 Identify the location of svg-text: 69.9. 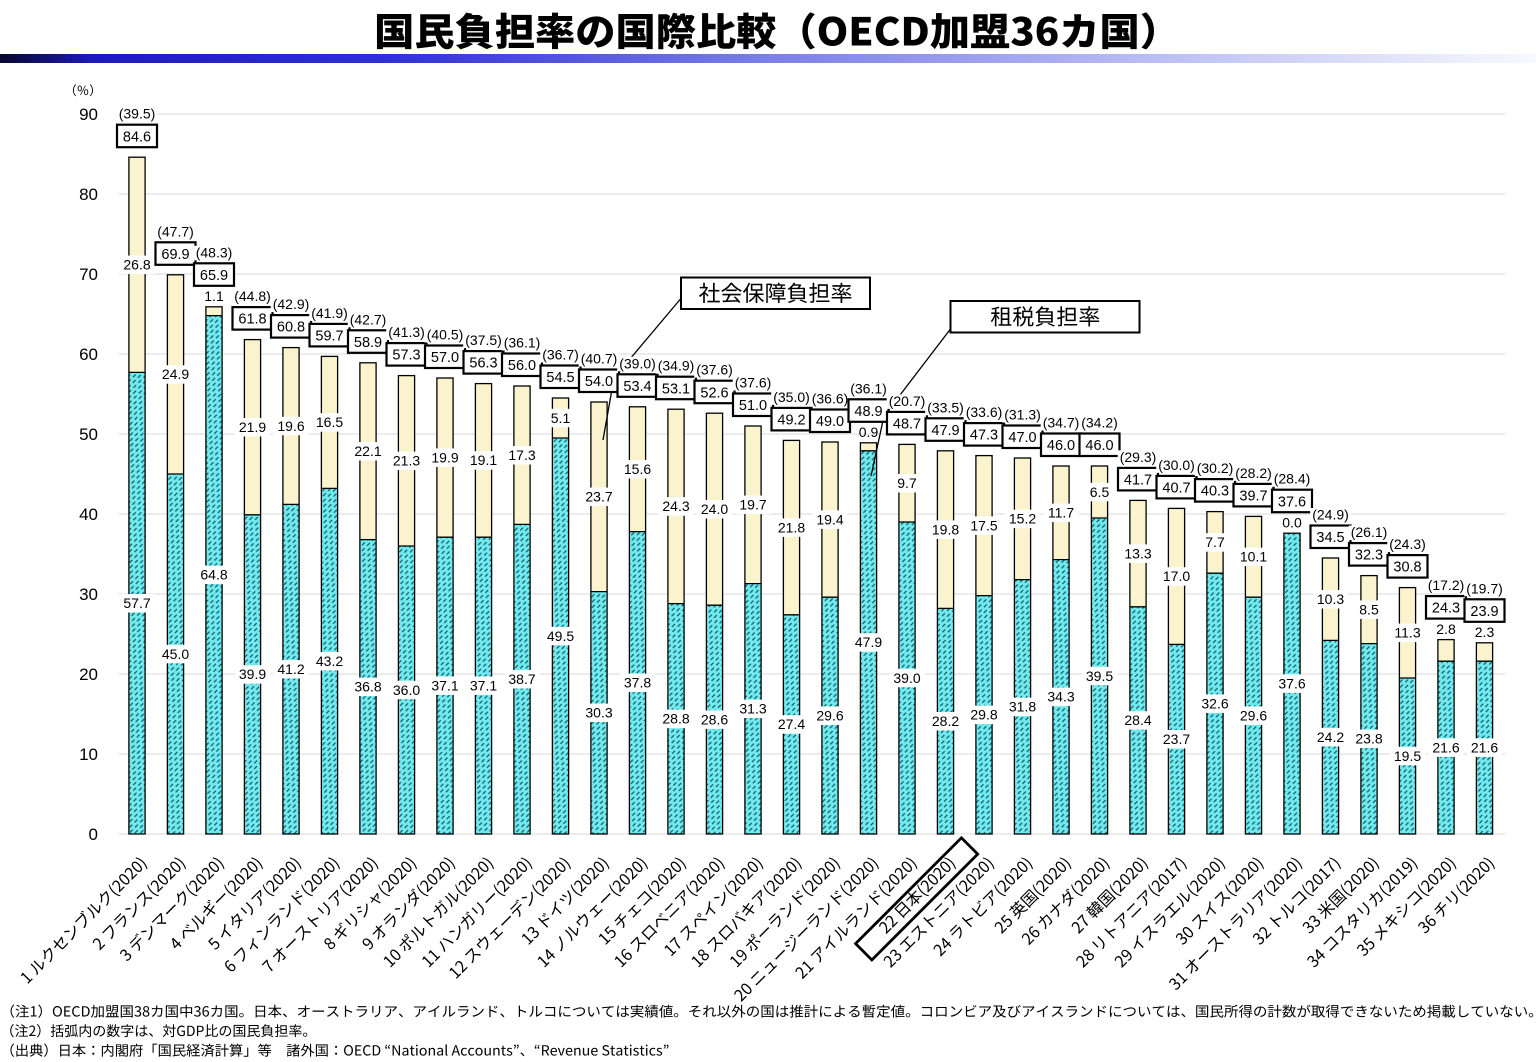
(175, 255).